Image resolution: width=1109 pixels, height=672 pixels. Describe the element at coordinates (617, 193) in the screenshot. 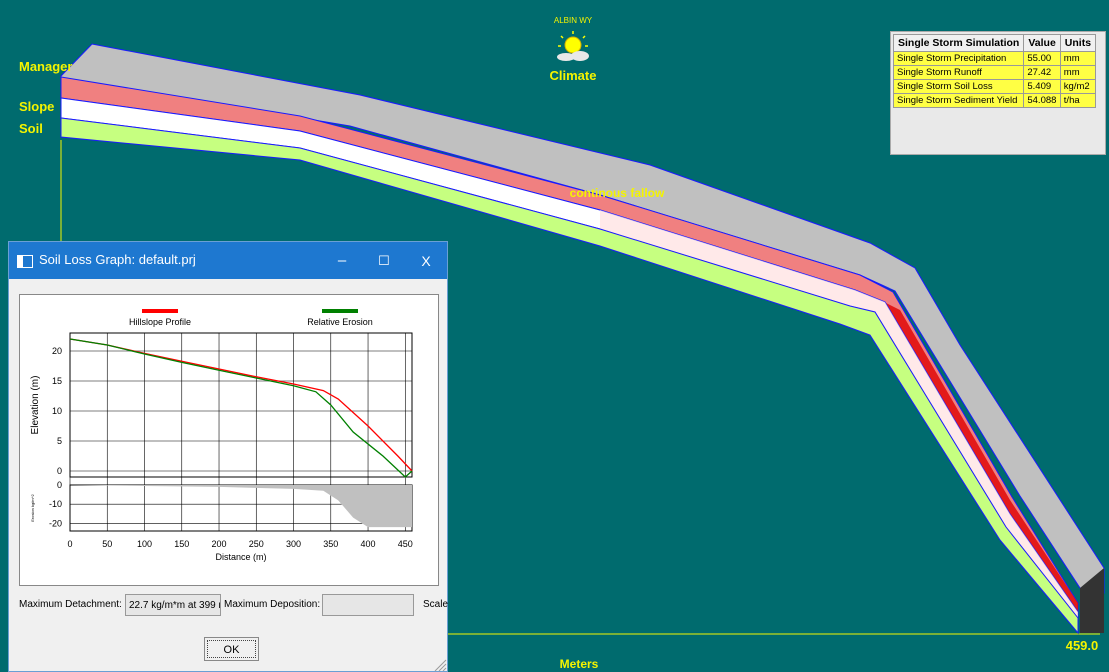

I see `management-name-label: continous fallow` at that location.